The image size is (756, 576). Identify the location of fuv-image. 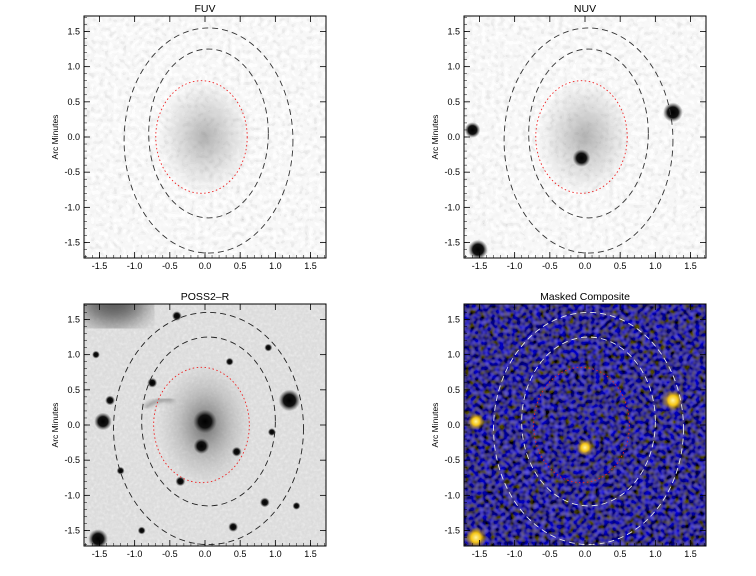
(205, 137).